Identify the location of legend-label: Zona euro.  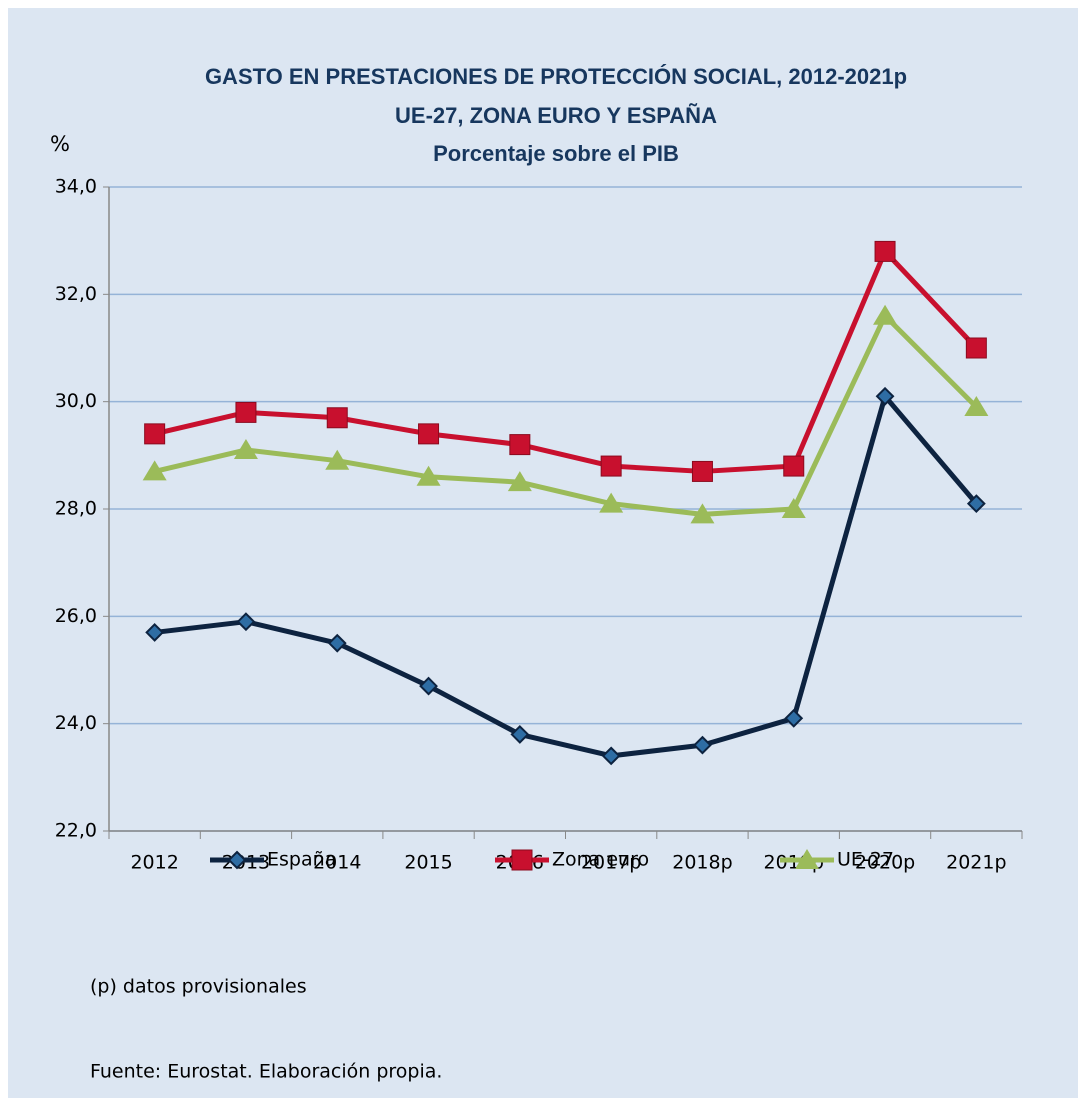
(600, 860).